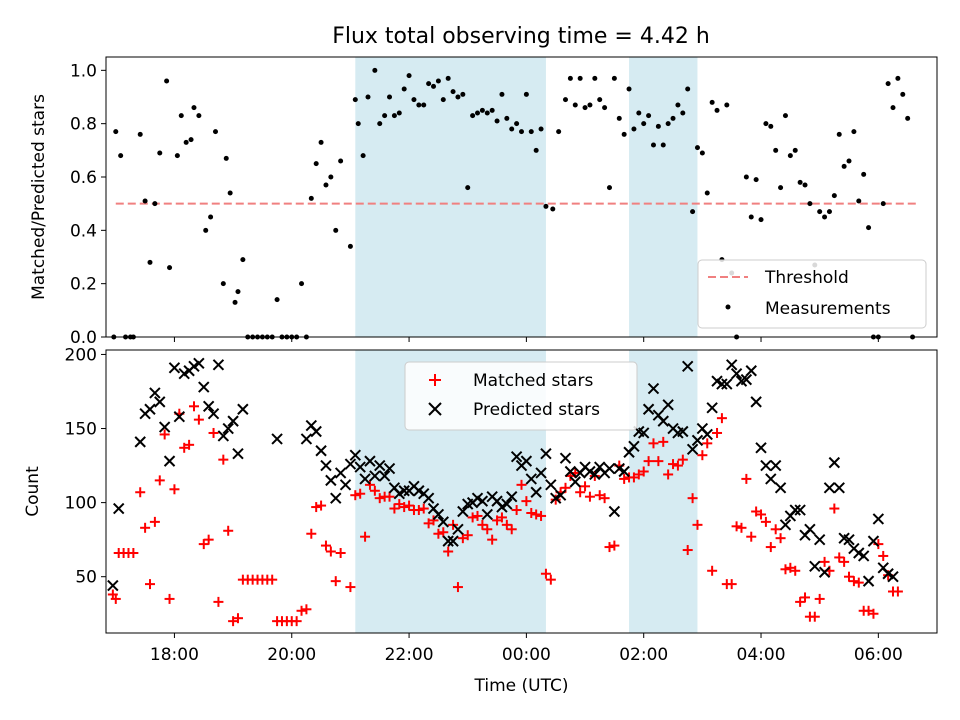 This screenshot has height=720, width=960. I want to click on matched-legend-swatch, so click(435, 380).